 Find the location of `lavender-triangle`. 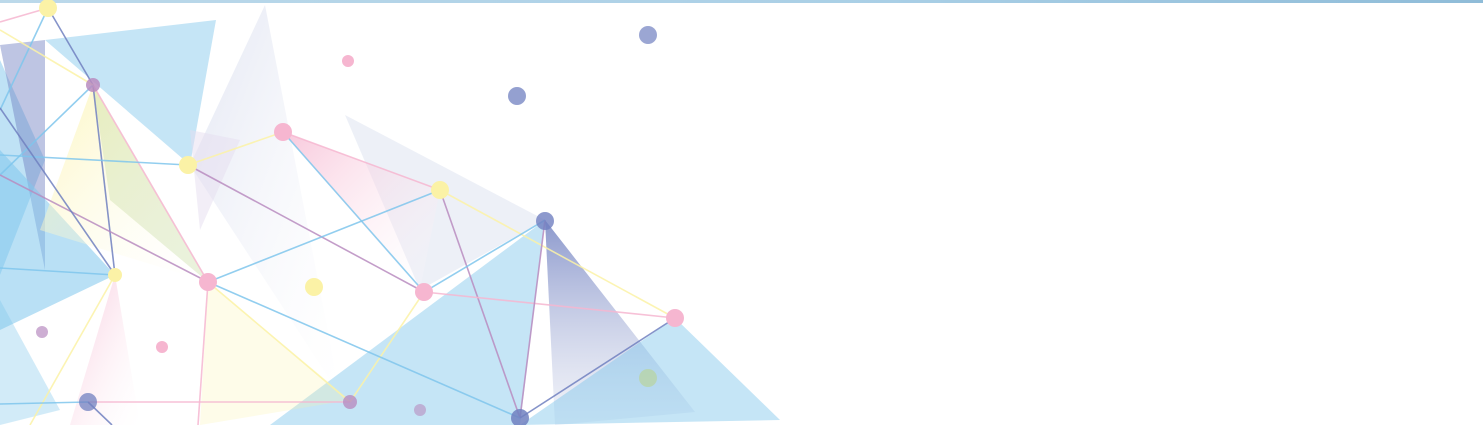

lavender-triangle is located at coordinates (265, 200).